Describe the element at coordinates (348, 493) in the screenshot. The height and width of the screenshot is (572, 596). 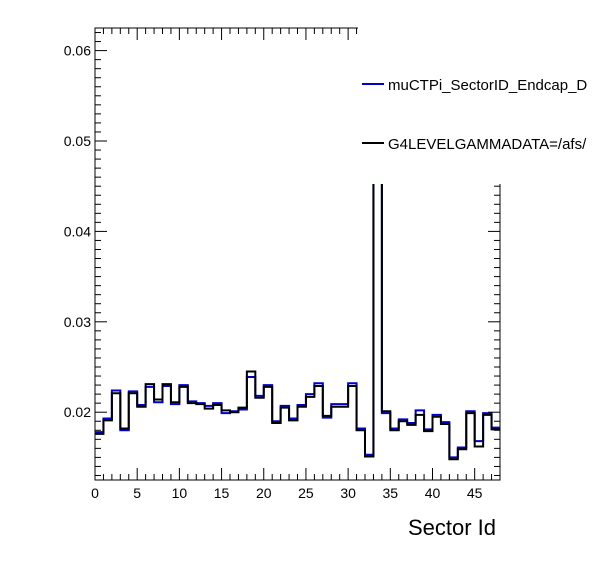
I see `x-tick-label: 30` at that location.